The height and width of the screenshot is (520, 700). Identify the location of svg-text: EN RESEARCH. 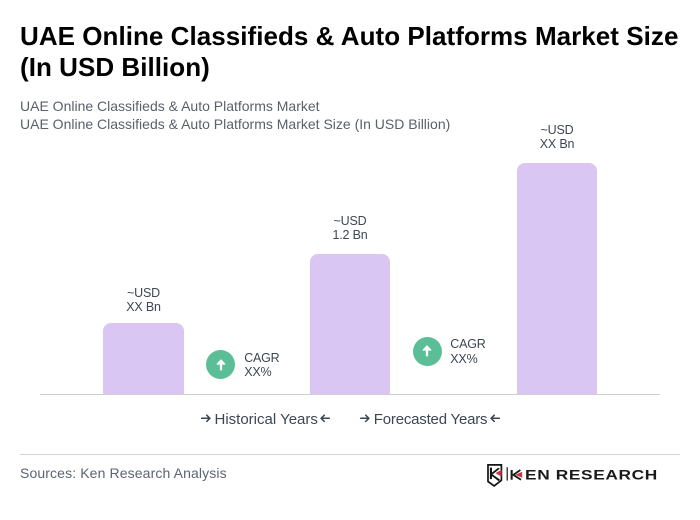
(591, 475).